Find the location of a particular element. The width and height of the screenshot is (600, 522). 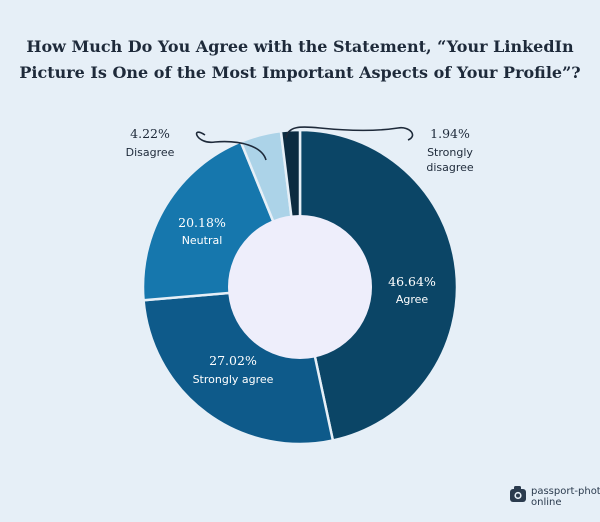

watermark: passport-photo online is located at coordinates (555, 497).